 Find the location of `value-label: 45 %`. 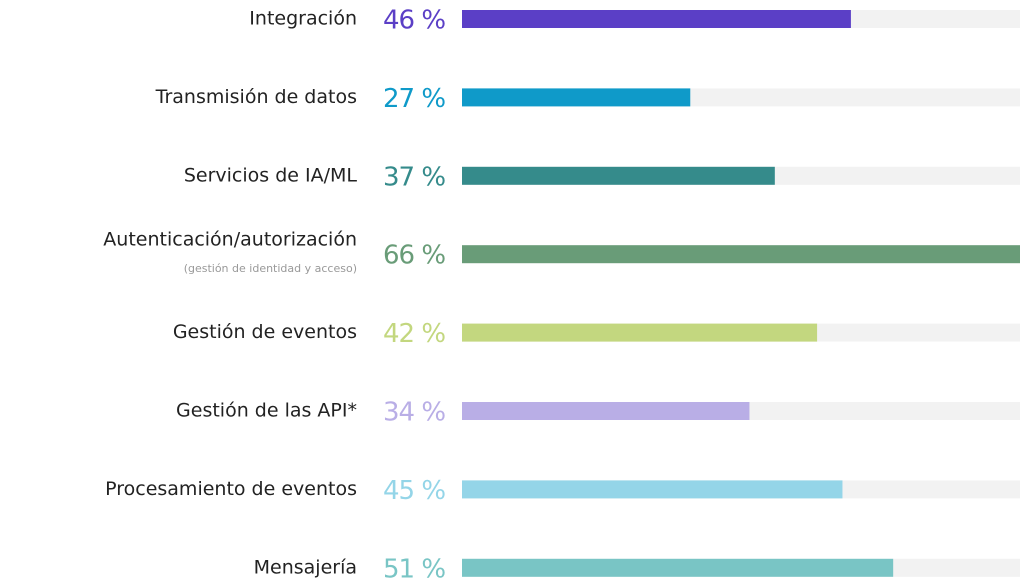

value-label: 45 % is located at coordinates (414, 491).